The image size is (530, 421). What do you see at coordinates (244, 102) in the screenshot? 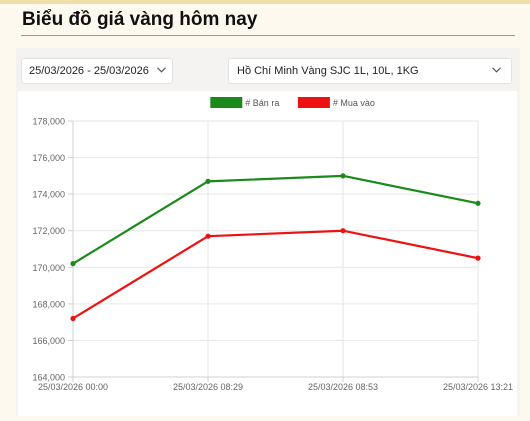
I see `legend-item: # Bán ra` at bounding box center [244, 102].